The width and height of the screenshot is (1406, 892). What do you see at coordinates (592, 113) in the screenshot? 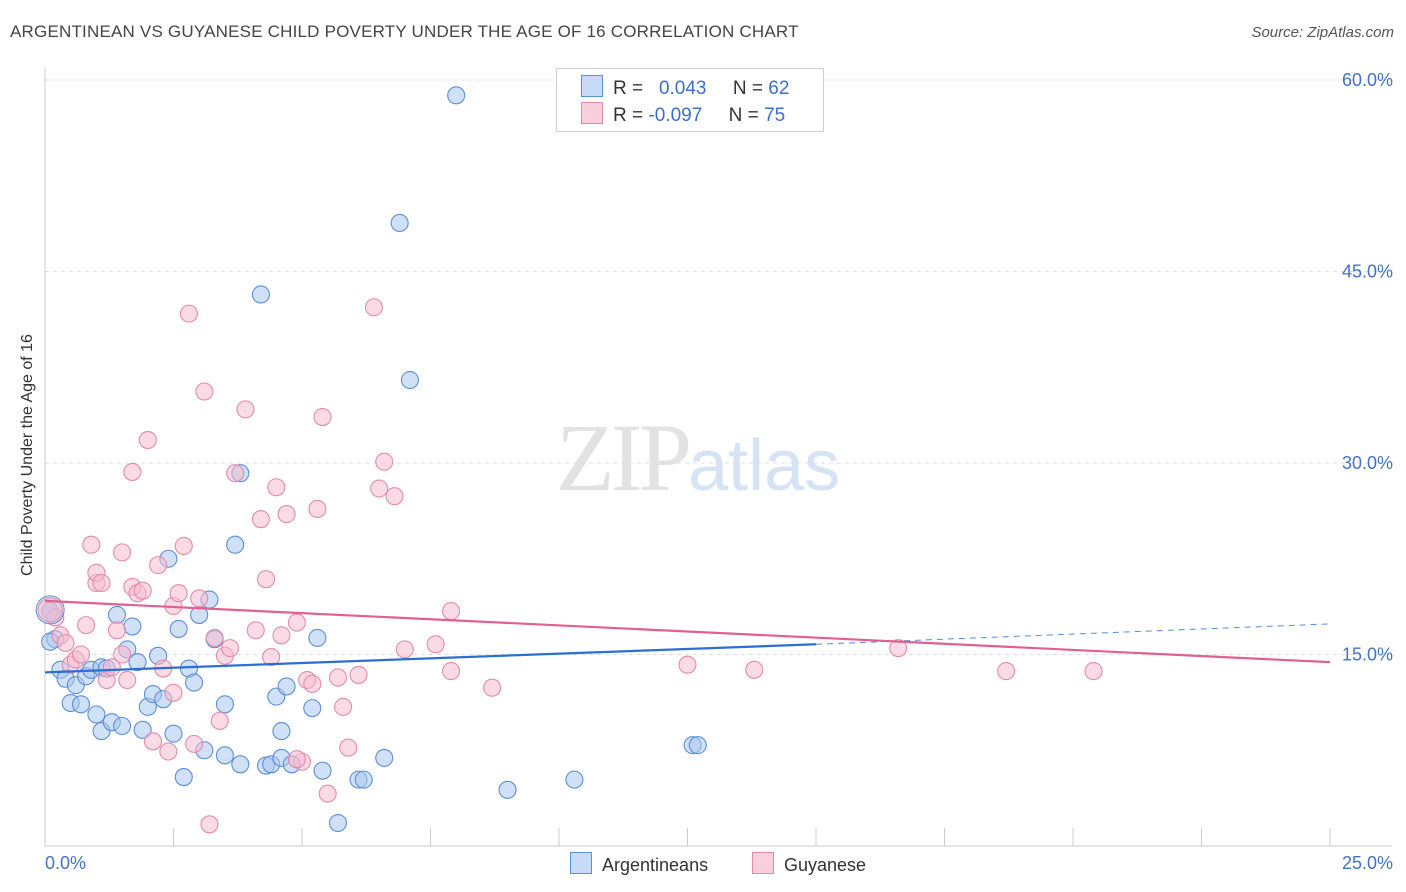
I see `guyanese-swatch` at bounding box center [592, 113].